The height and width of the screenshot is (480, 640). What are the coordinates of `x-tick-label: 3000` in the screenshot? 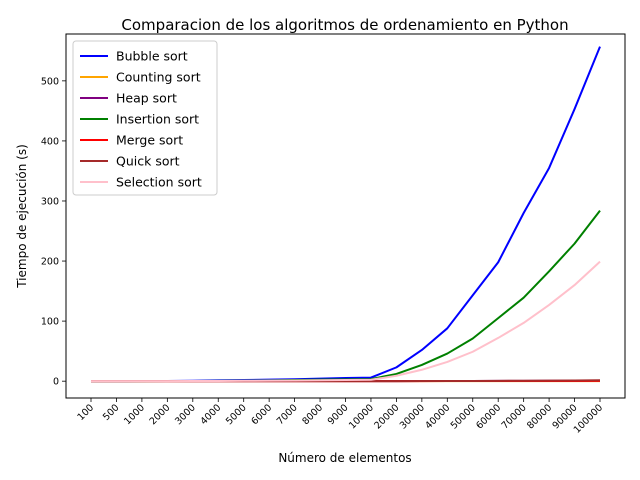 It's located at (185, 414).